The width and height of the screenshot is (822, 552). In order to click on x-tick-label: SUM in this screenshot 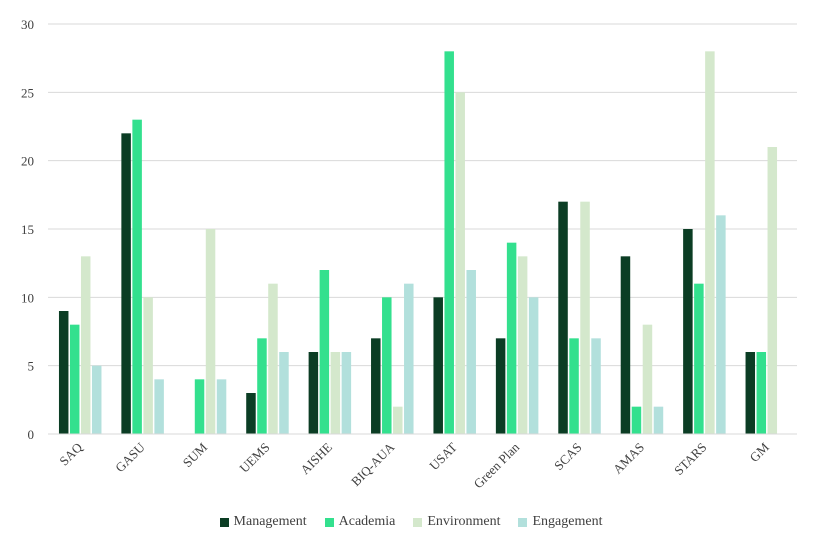, I will do `click(195, 454)`.